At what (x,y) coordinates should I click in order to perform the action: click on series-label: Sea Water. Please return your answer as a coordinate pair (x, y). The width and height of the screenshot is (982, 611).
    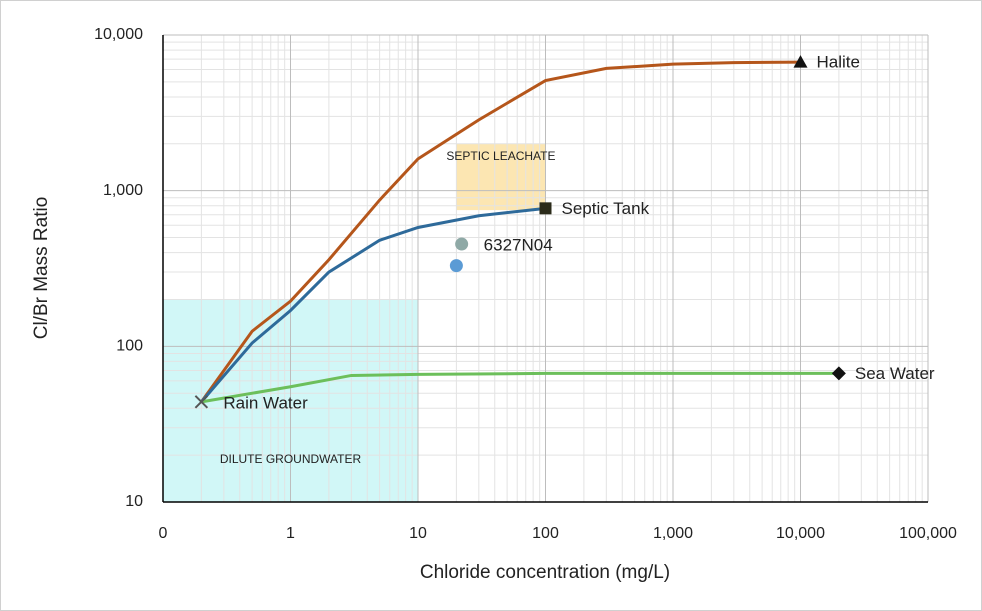
    Looking at the image, I should click on (895, 373).